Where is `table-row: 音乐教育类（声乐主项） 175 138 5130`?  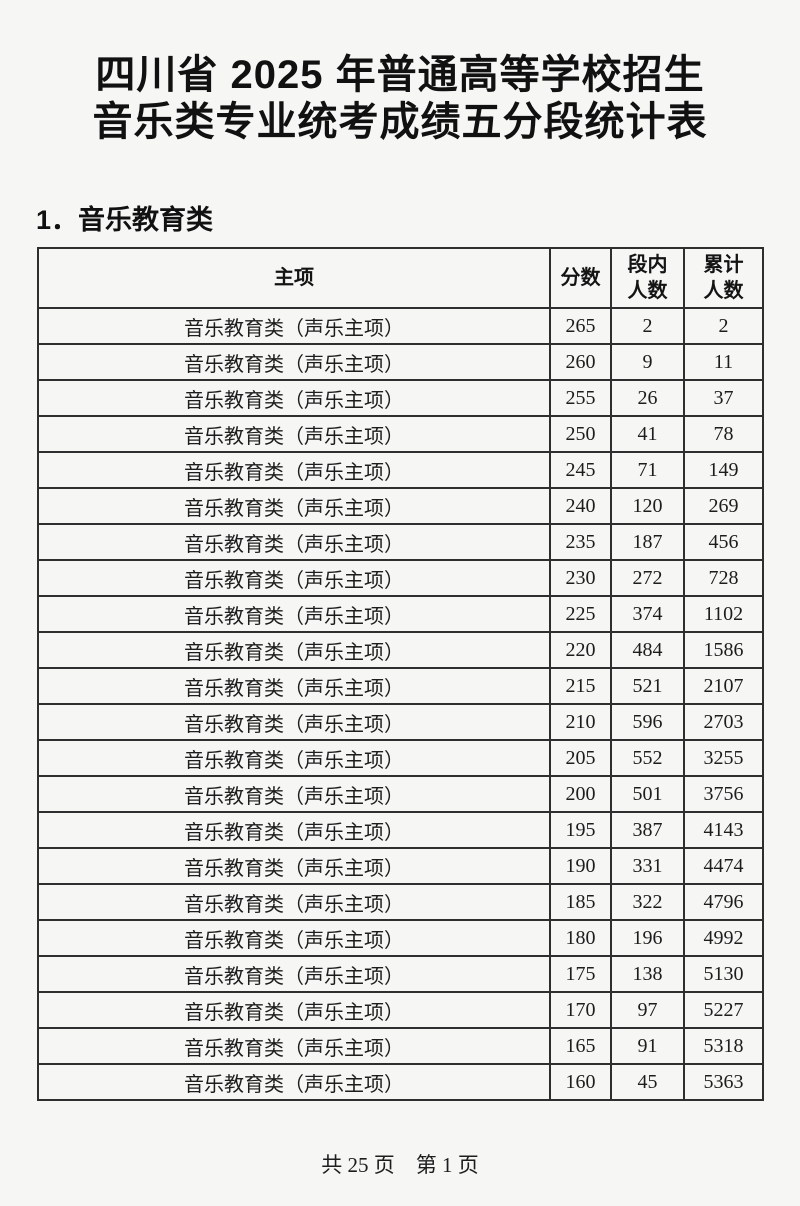 table-row: 音乐教育类（声乐主项） 175 138 5130 is located at coordinates (400, 974).